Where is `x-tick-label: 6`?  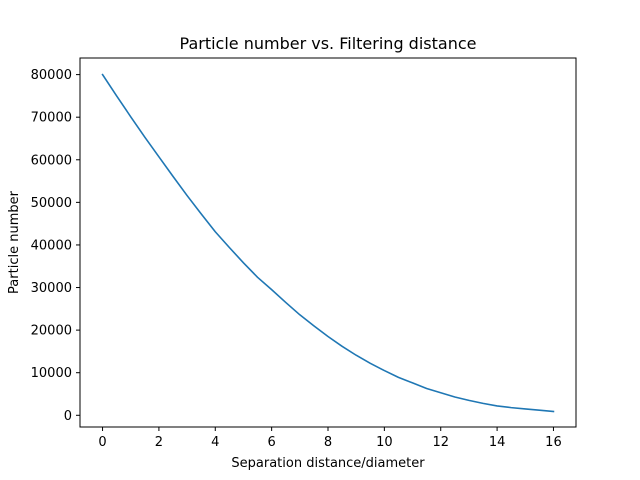
x-tick-label: 6 is located at coordinates (271, 442).